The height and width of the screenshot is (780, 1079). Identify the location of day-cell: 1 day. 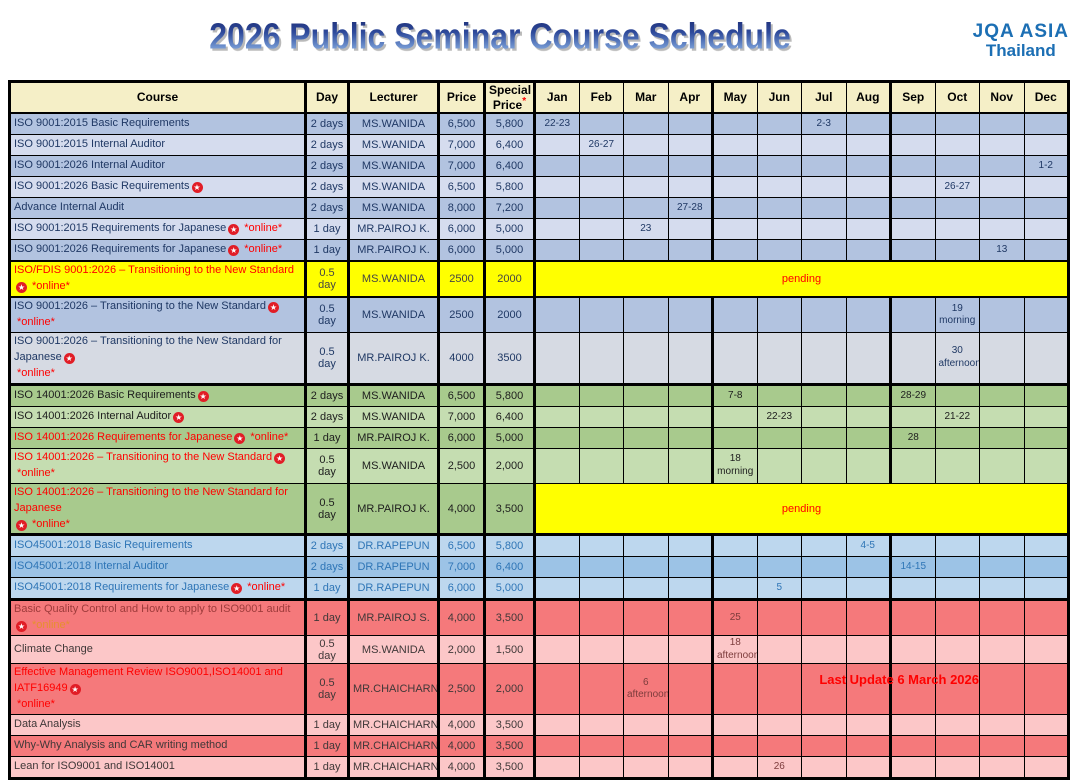
(326, 746).